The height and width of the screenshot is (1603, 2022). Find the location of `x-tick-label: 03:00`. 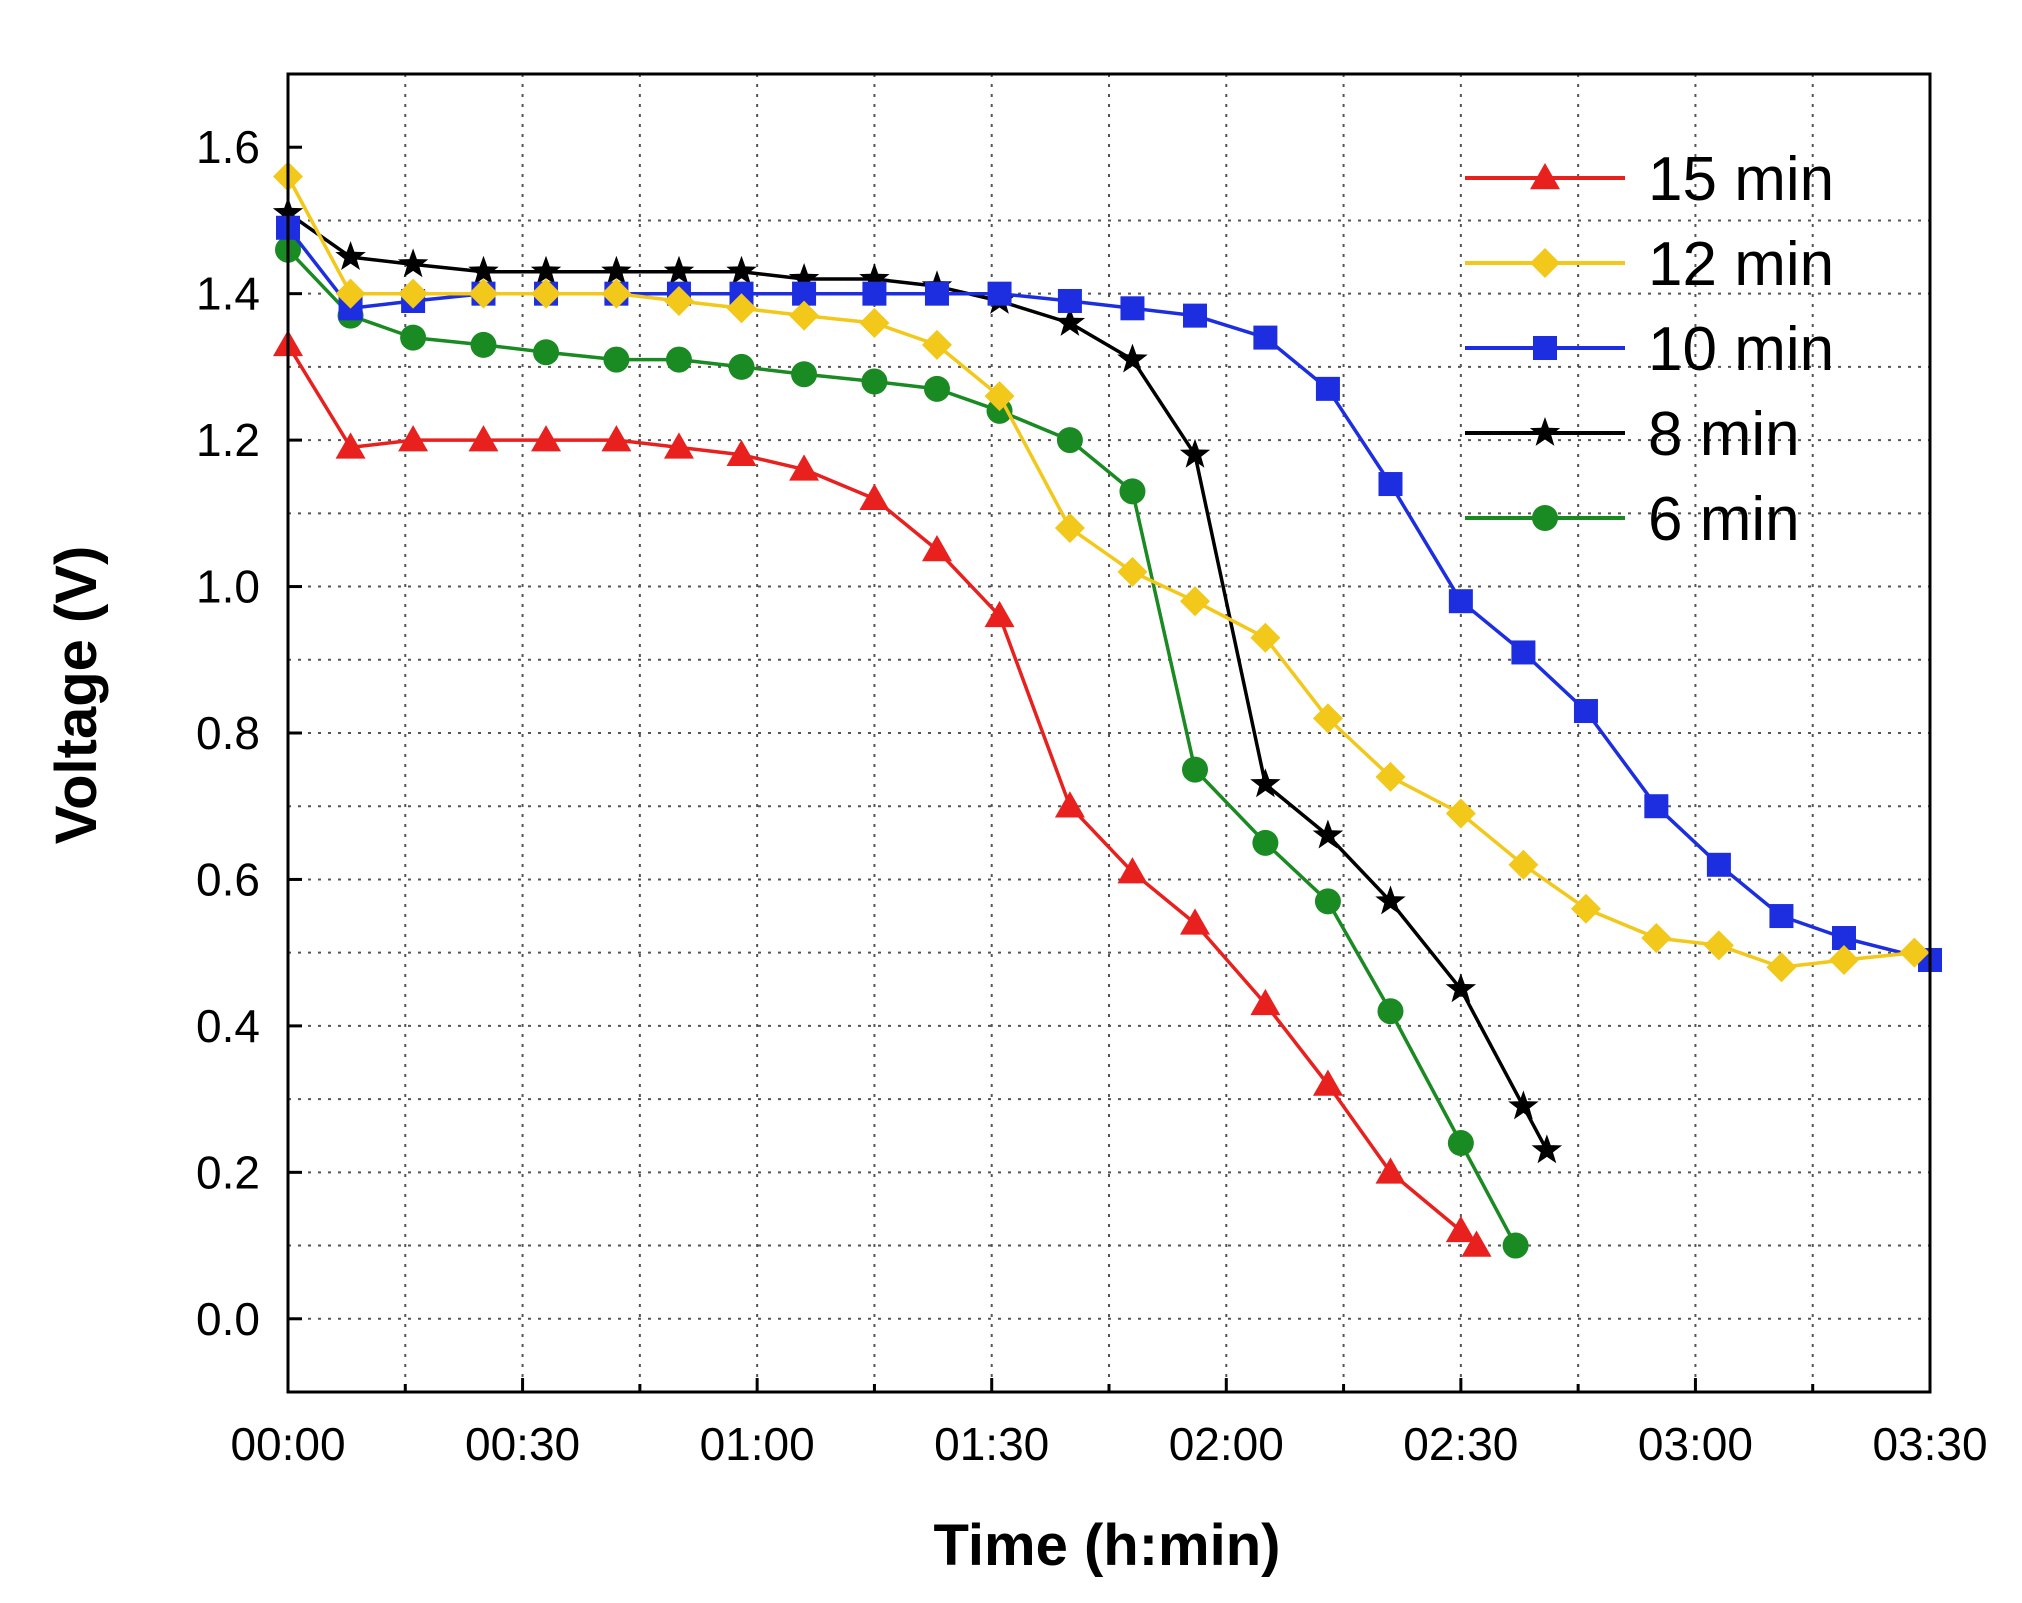

x-tick-label: 03:00 is located at coordinates (1695, 1444).